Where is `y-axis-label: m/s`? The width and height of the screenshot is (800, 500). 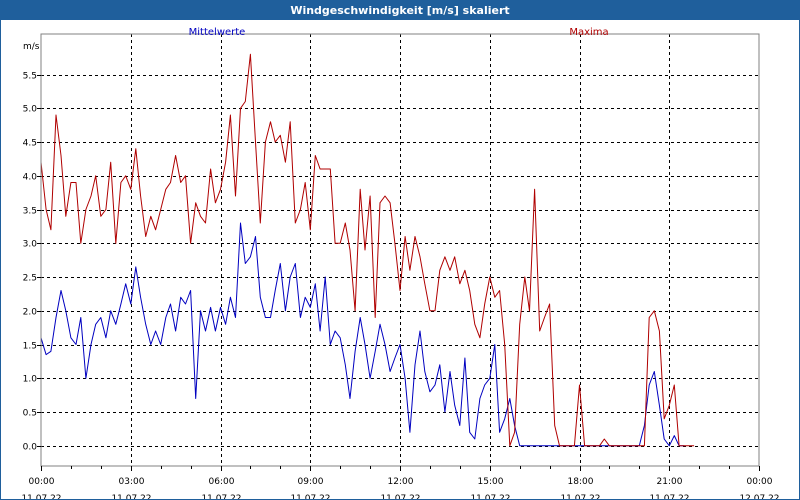 y-axis-label: m/s is located at coordinates (31, 47).